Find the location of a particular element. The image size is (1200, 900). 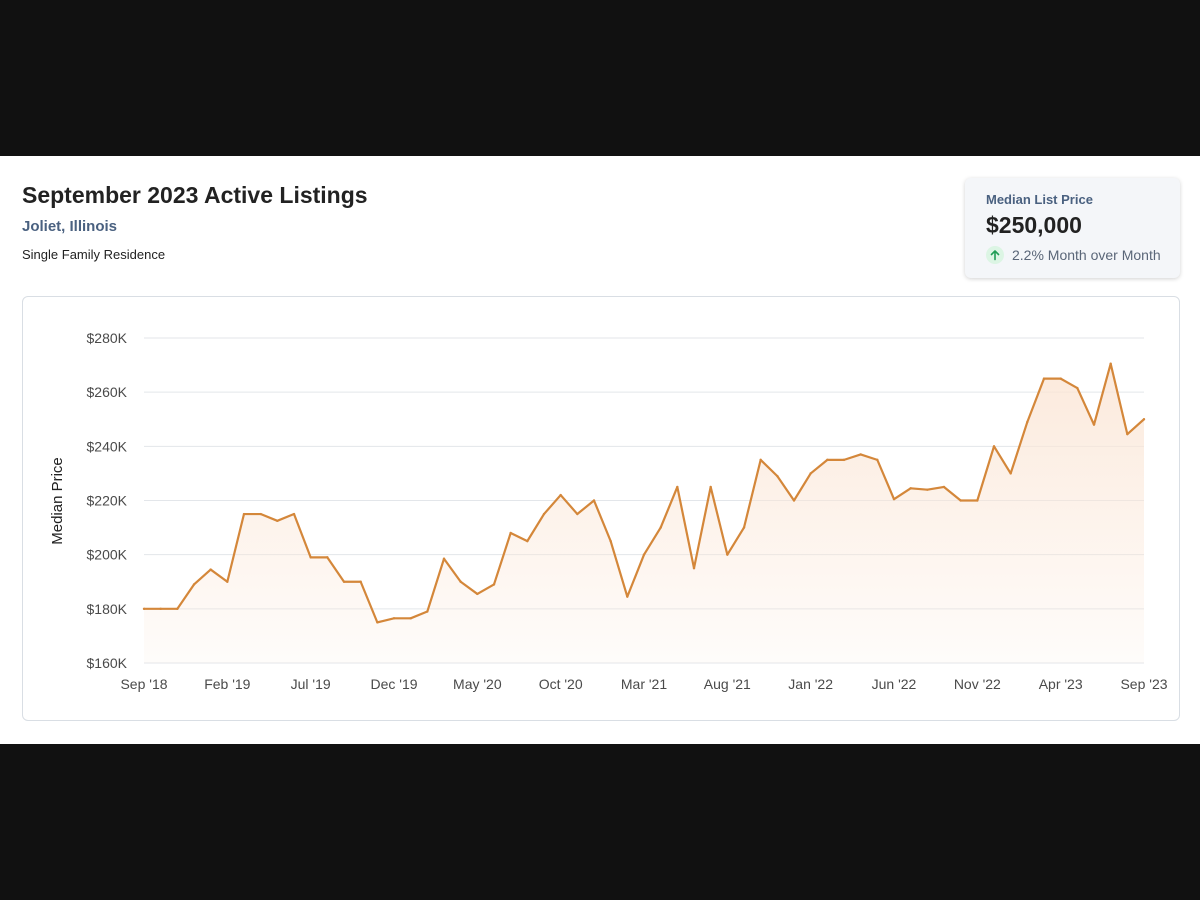

y-tick-label: $160K is located at coordinates (107, 663).